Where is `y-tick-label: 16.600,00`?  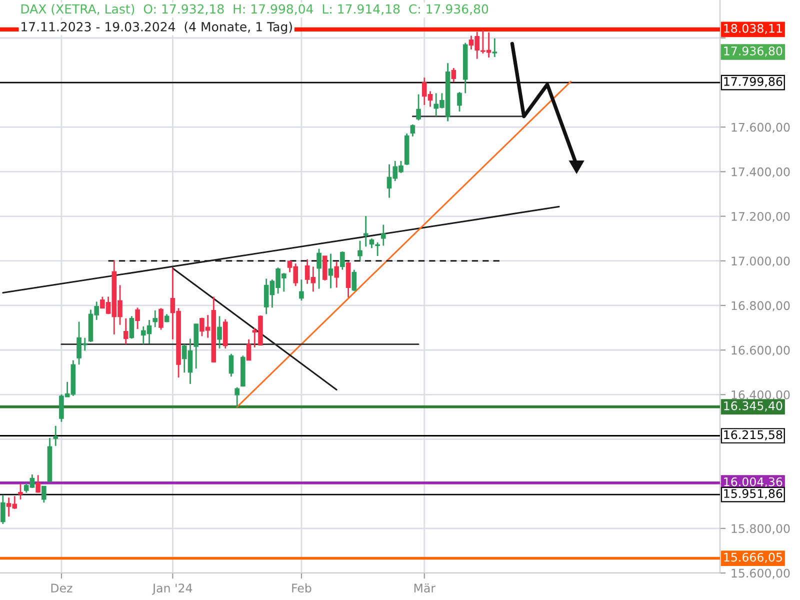 y-tick-label: 16.600,00 is located at coordinates (761, 351).